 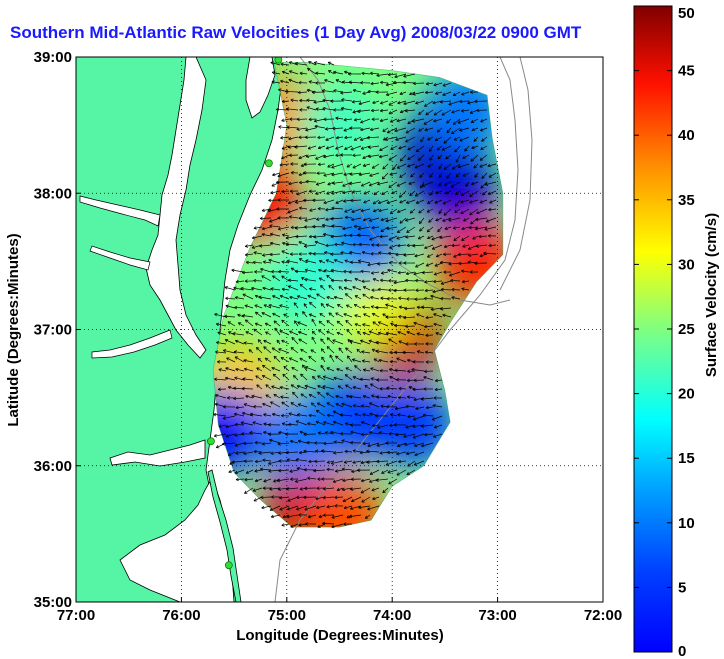 What do you see at coordinates (392, 615) in the screenshot?
I see `x-tick-label: 74:00` at bounding box center [392, 615].